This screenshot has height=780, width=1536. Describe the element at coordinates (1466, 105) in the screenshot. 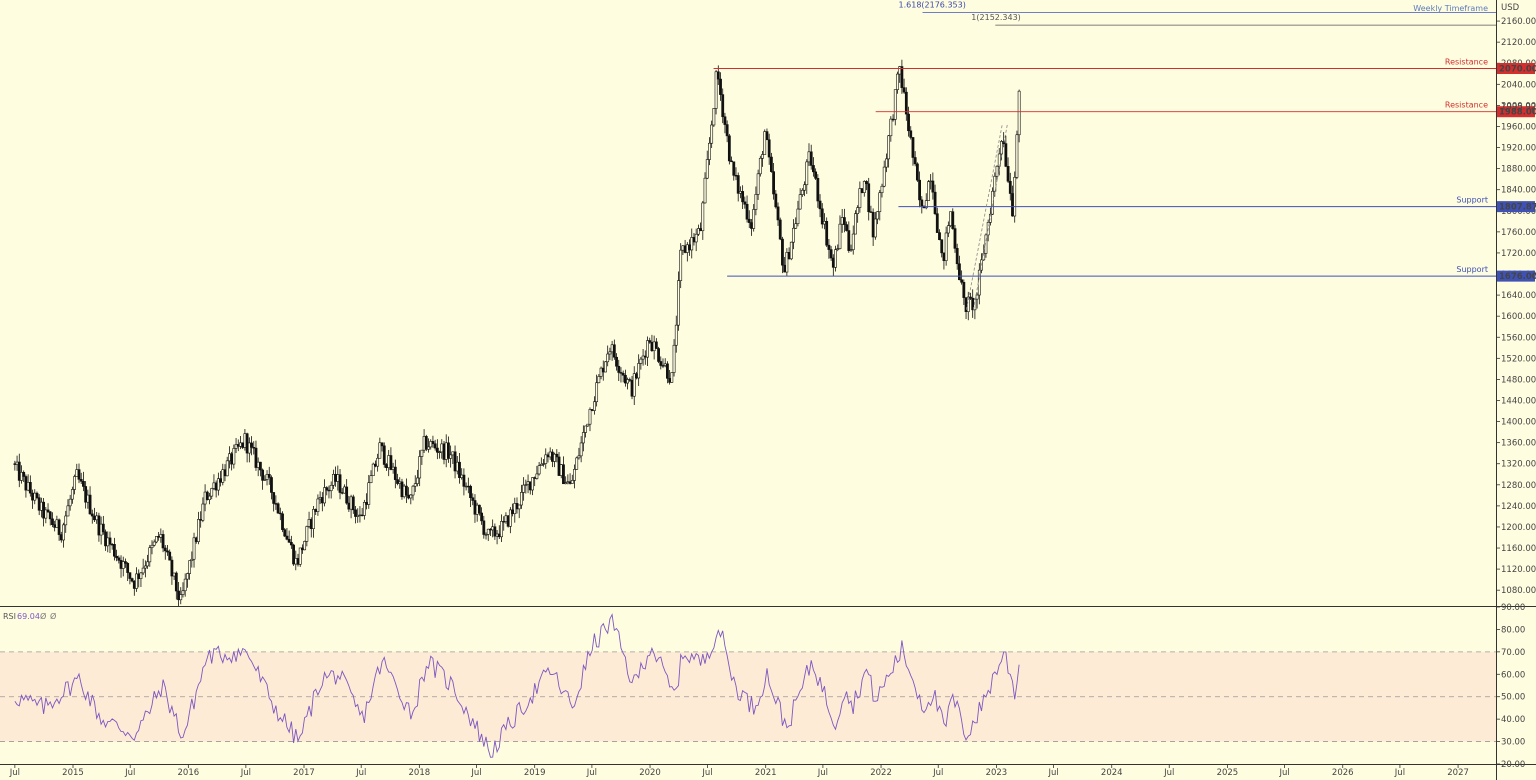

I see `level-label-resistance: Resistance` at that location.